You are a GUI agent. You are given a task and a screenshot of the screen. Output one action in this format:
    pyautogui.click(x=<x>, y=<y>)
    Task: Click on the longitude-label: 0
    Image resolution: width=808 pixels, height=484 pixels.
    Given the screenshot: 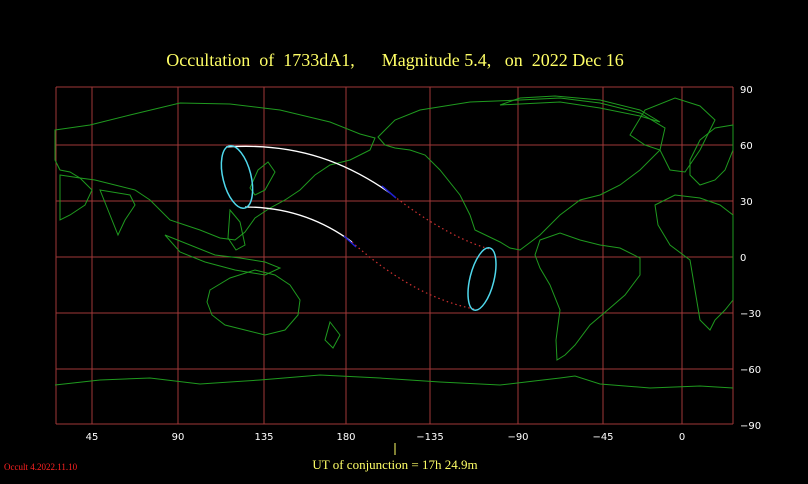 What is the action you would take?
    pyautogui.click(x=682, y=437)
    